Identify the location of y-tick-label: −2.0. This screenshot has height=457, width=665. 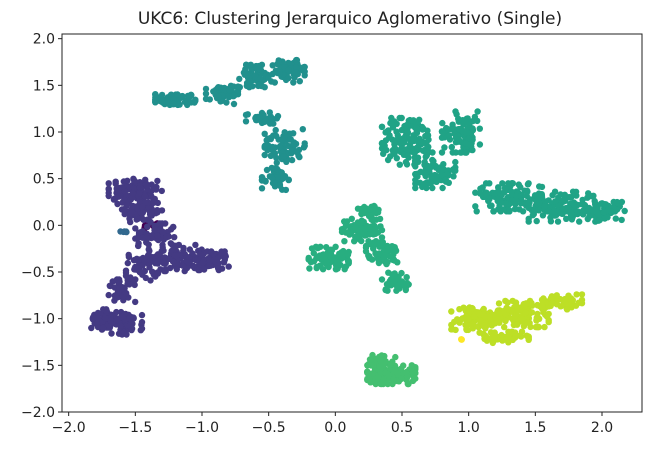
(38, 413).